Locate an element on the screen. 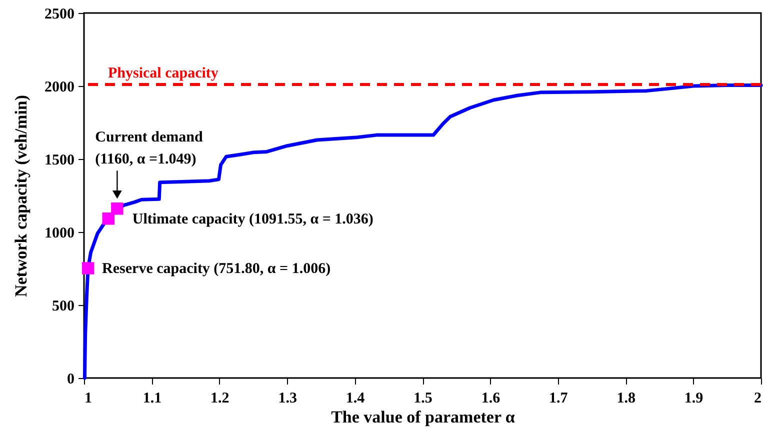 The height and width of the screenshot is (436, 763). x-tick-label: 2 is located at coordinates (758, 398).